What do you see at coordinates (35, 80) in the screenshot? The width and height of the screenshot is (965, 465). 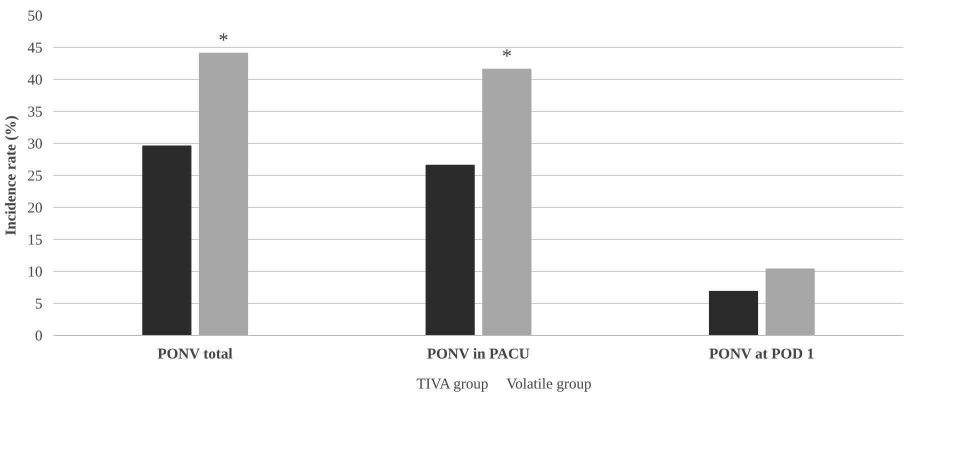 I see `y-tick-label: 40` at bounding box center [35, 80].